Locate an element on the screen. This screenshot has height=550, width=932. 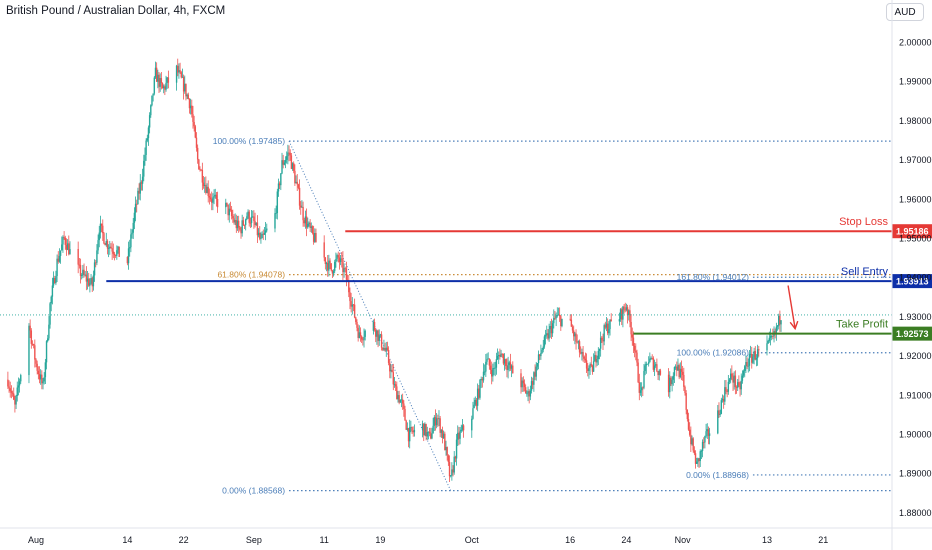
y-tick-label: 1.93000 is located at coordinates (915, 317).